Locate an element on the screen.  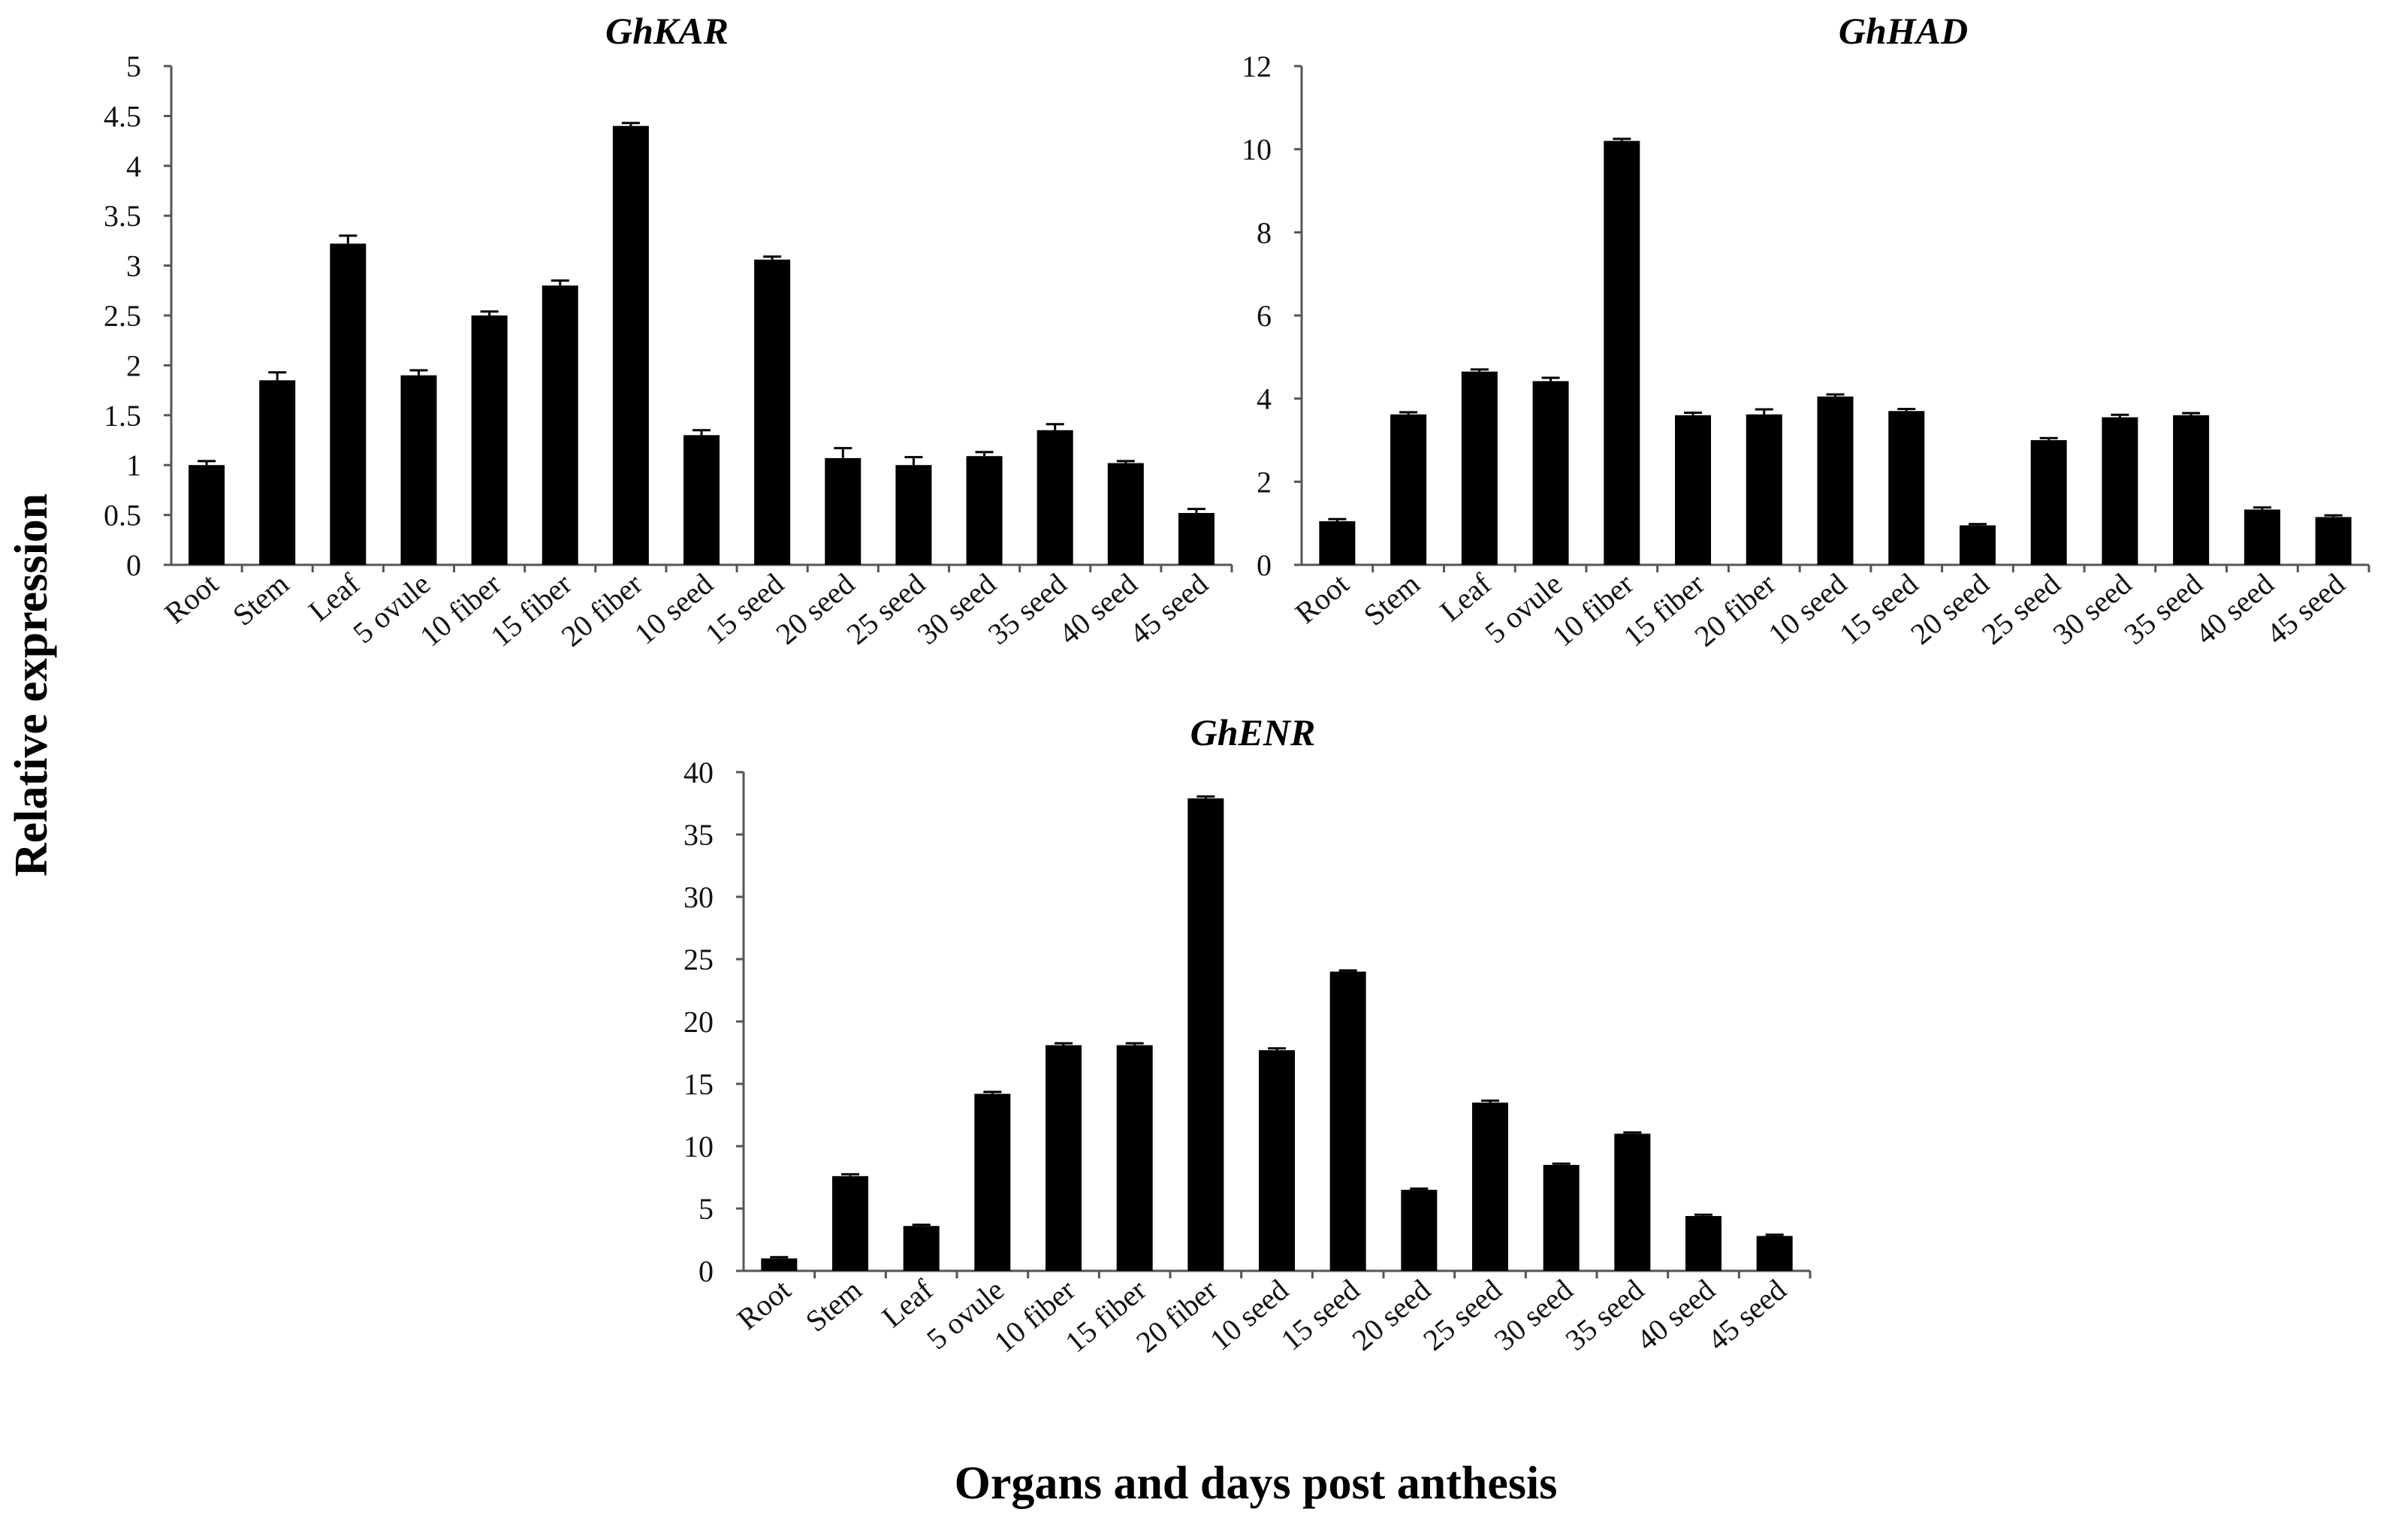
y-tick-label: 2.5 is located at coordinates (122, 316).